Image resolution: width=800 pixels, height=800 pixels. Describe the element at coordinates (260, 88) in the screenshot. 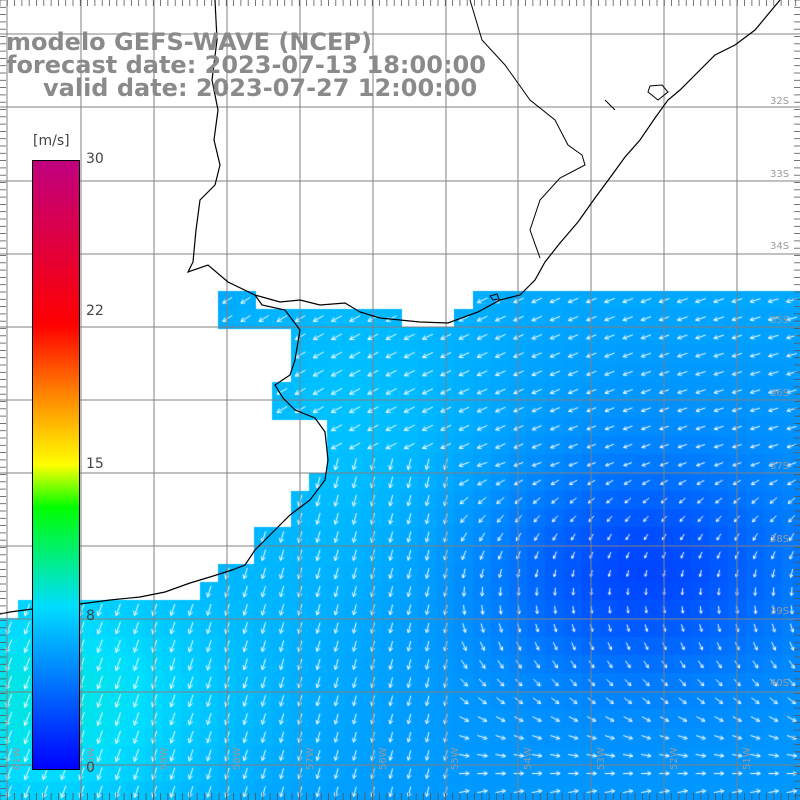

I see `title-line-valid-date: valid date: 2023-07-27 12:00:00` at that location.